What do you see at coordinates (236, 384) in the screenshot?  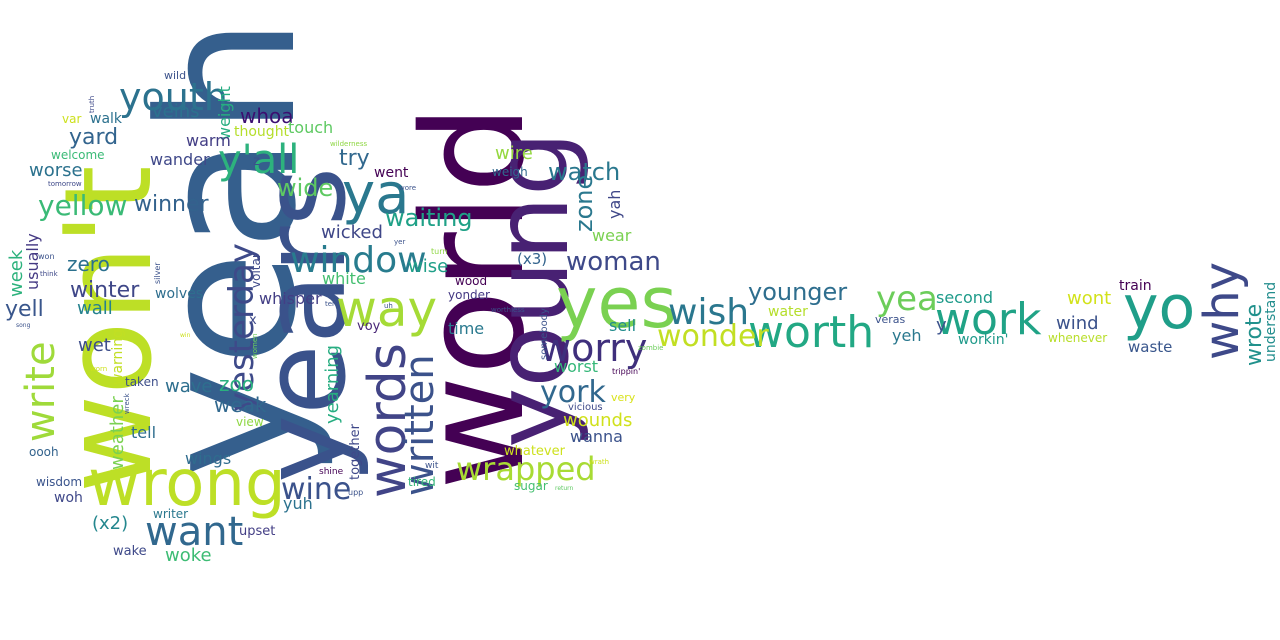 I see `word-zoo: zoo` at bounding box center [236, 384].